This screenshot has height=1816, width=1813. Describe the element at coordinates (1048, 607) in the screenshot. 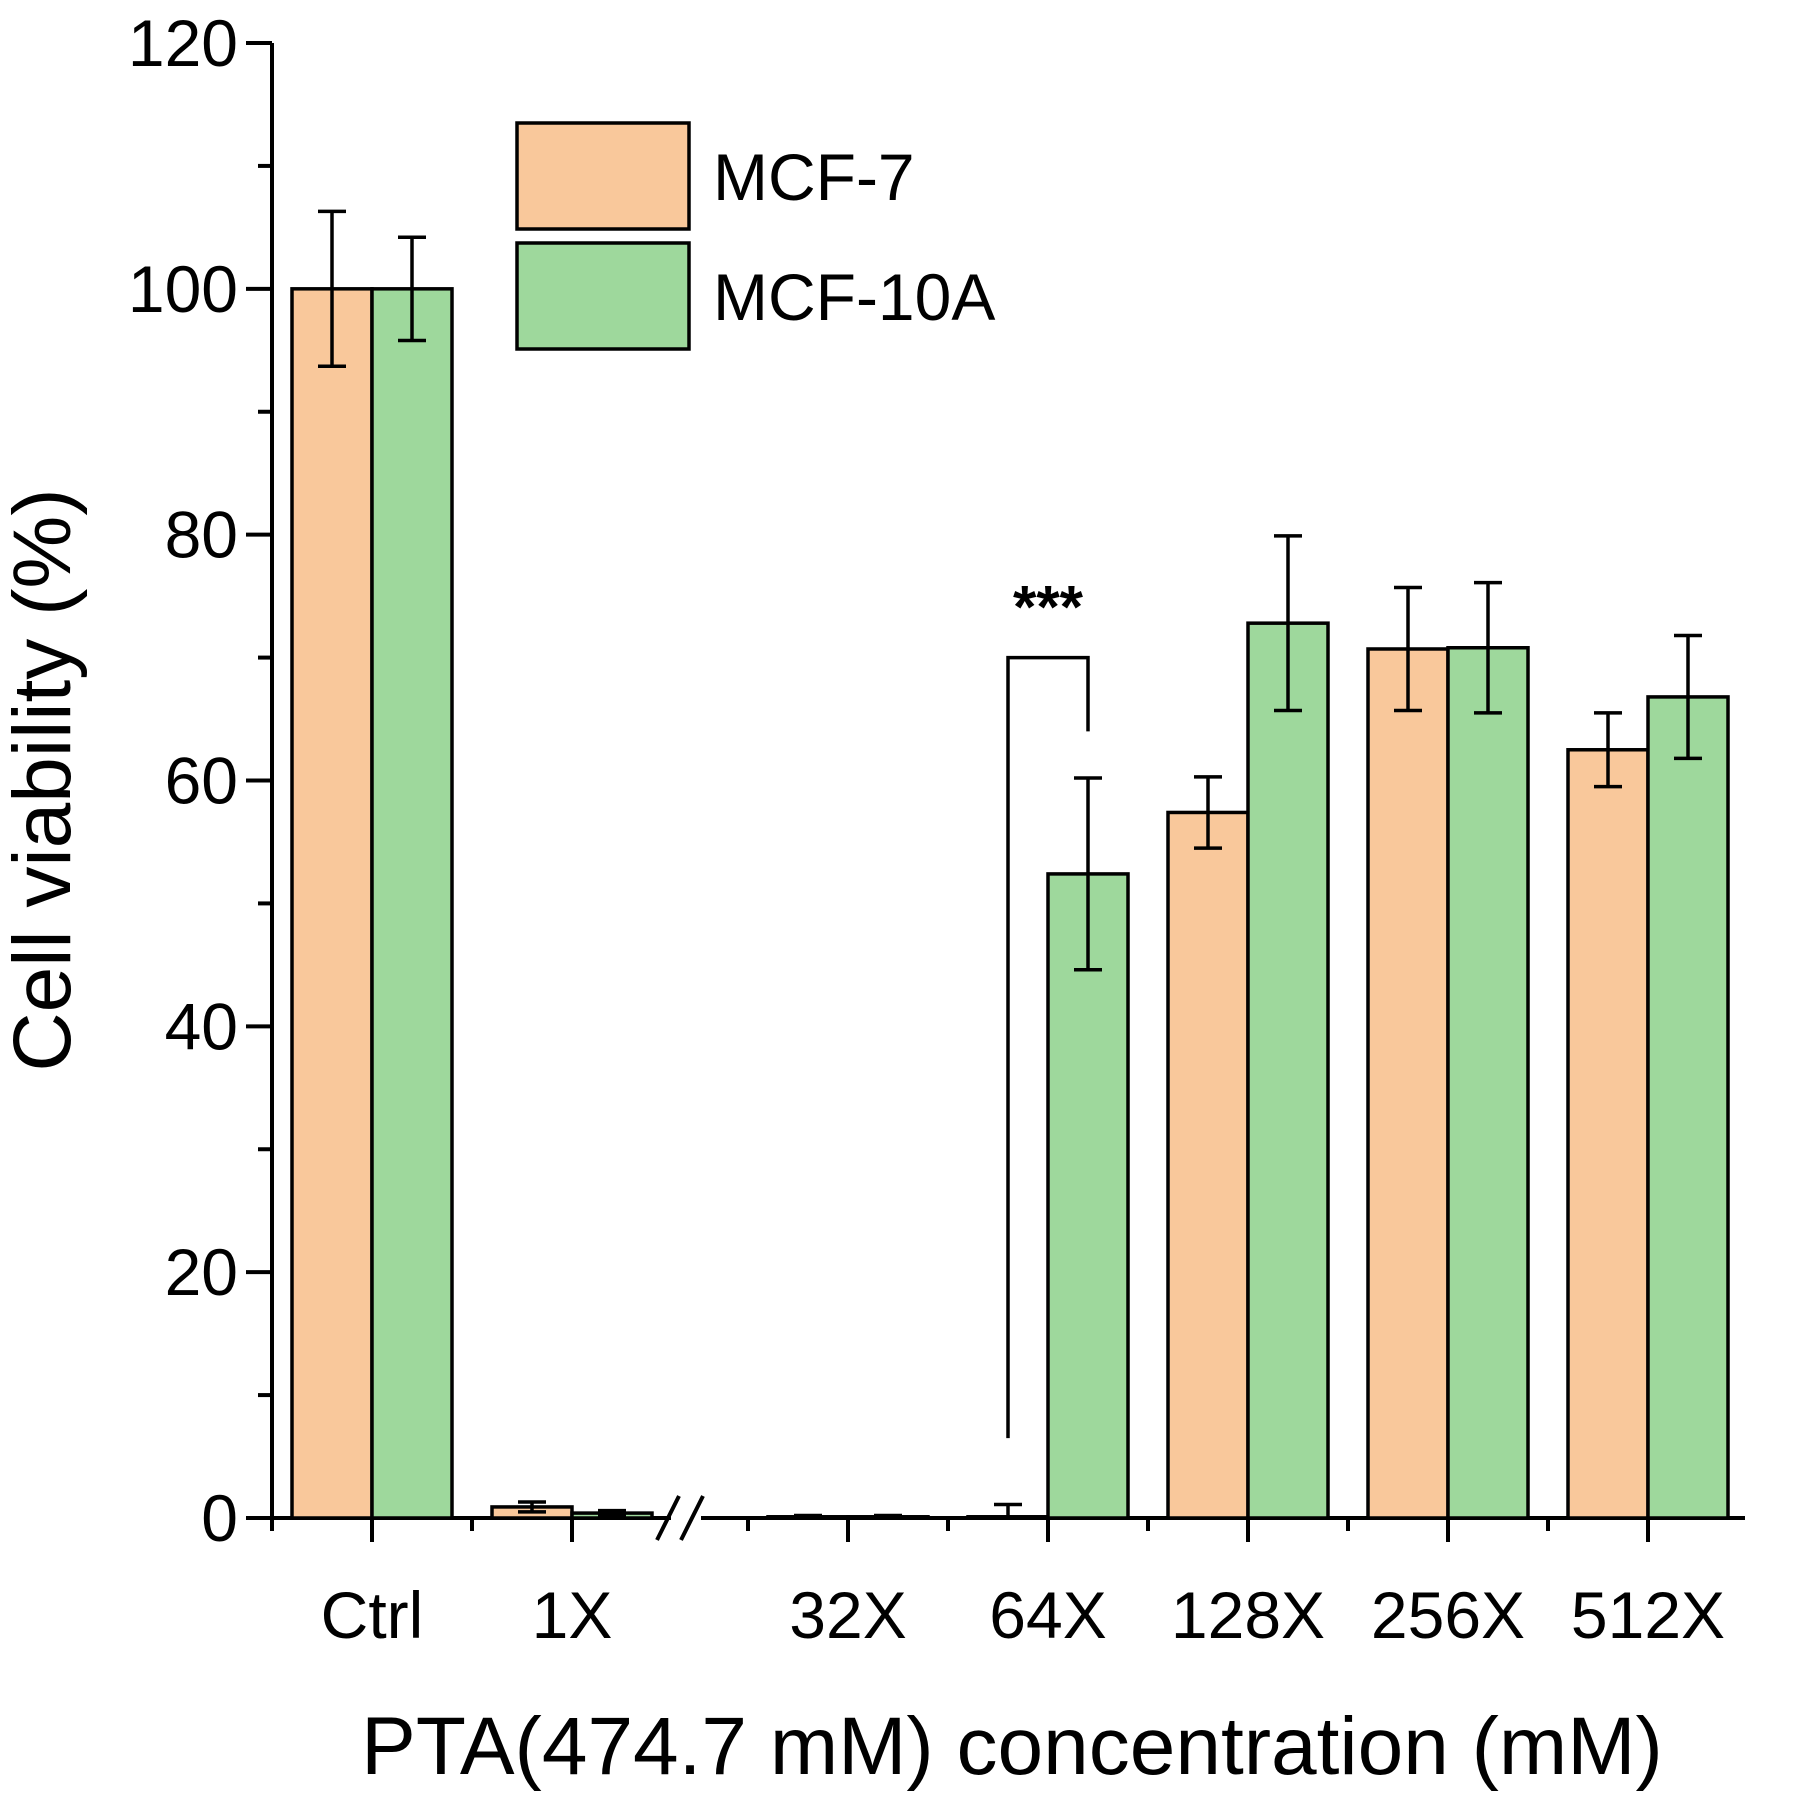

I see `significance-label: ***` at that location.